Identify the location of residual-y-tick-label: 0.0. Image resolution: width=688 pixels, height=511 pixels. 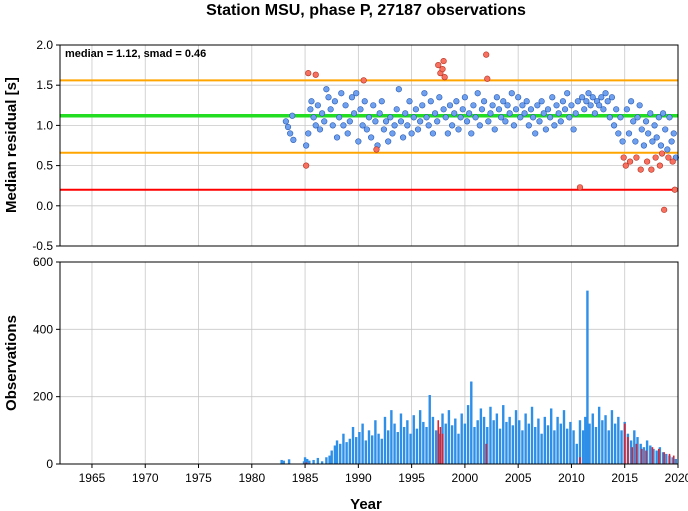
(44, 206).